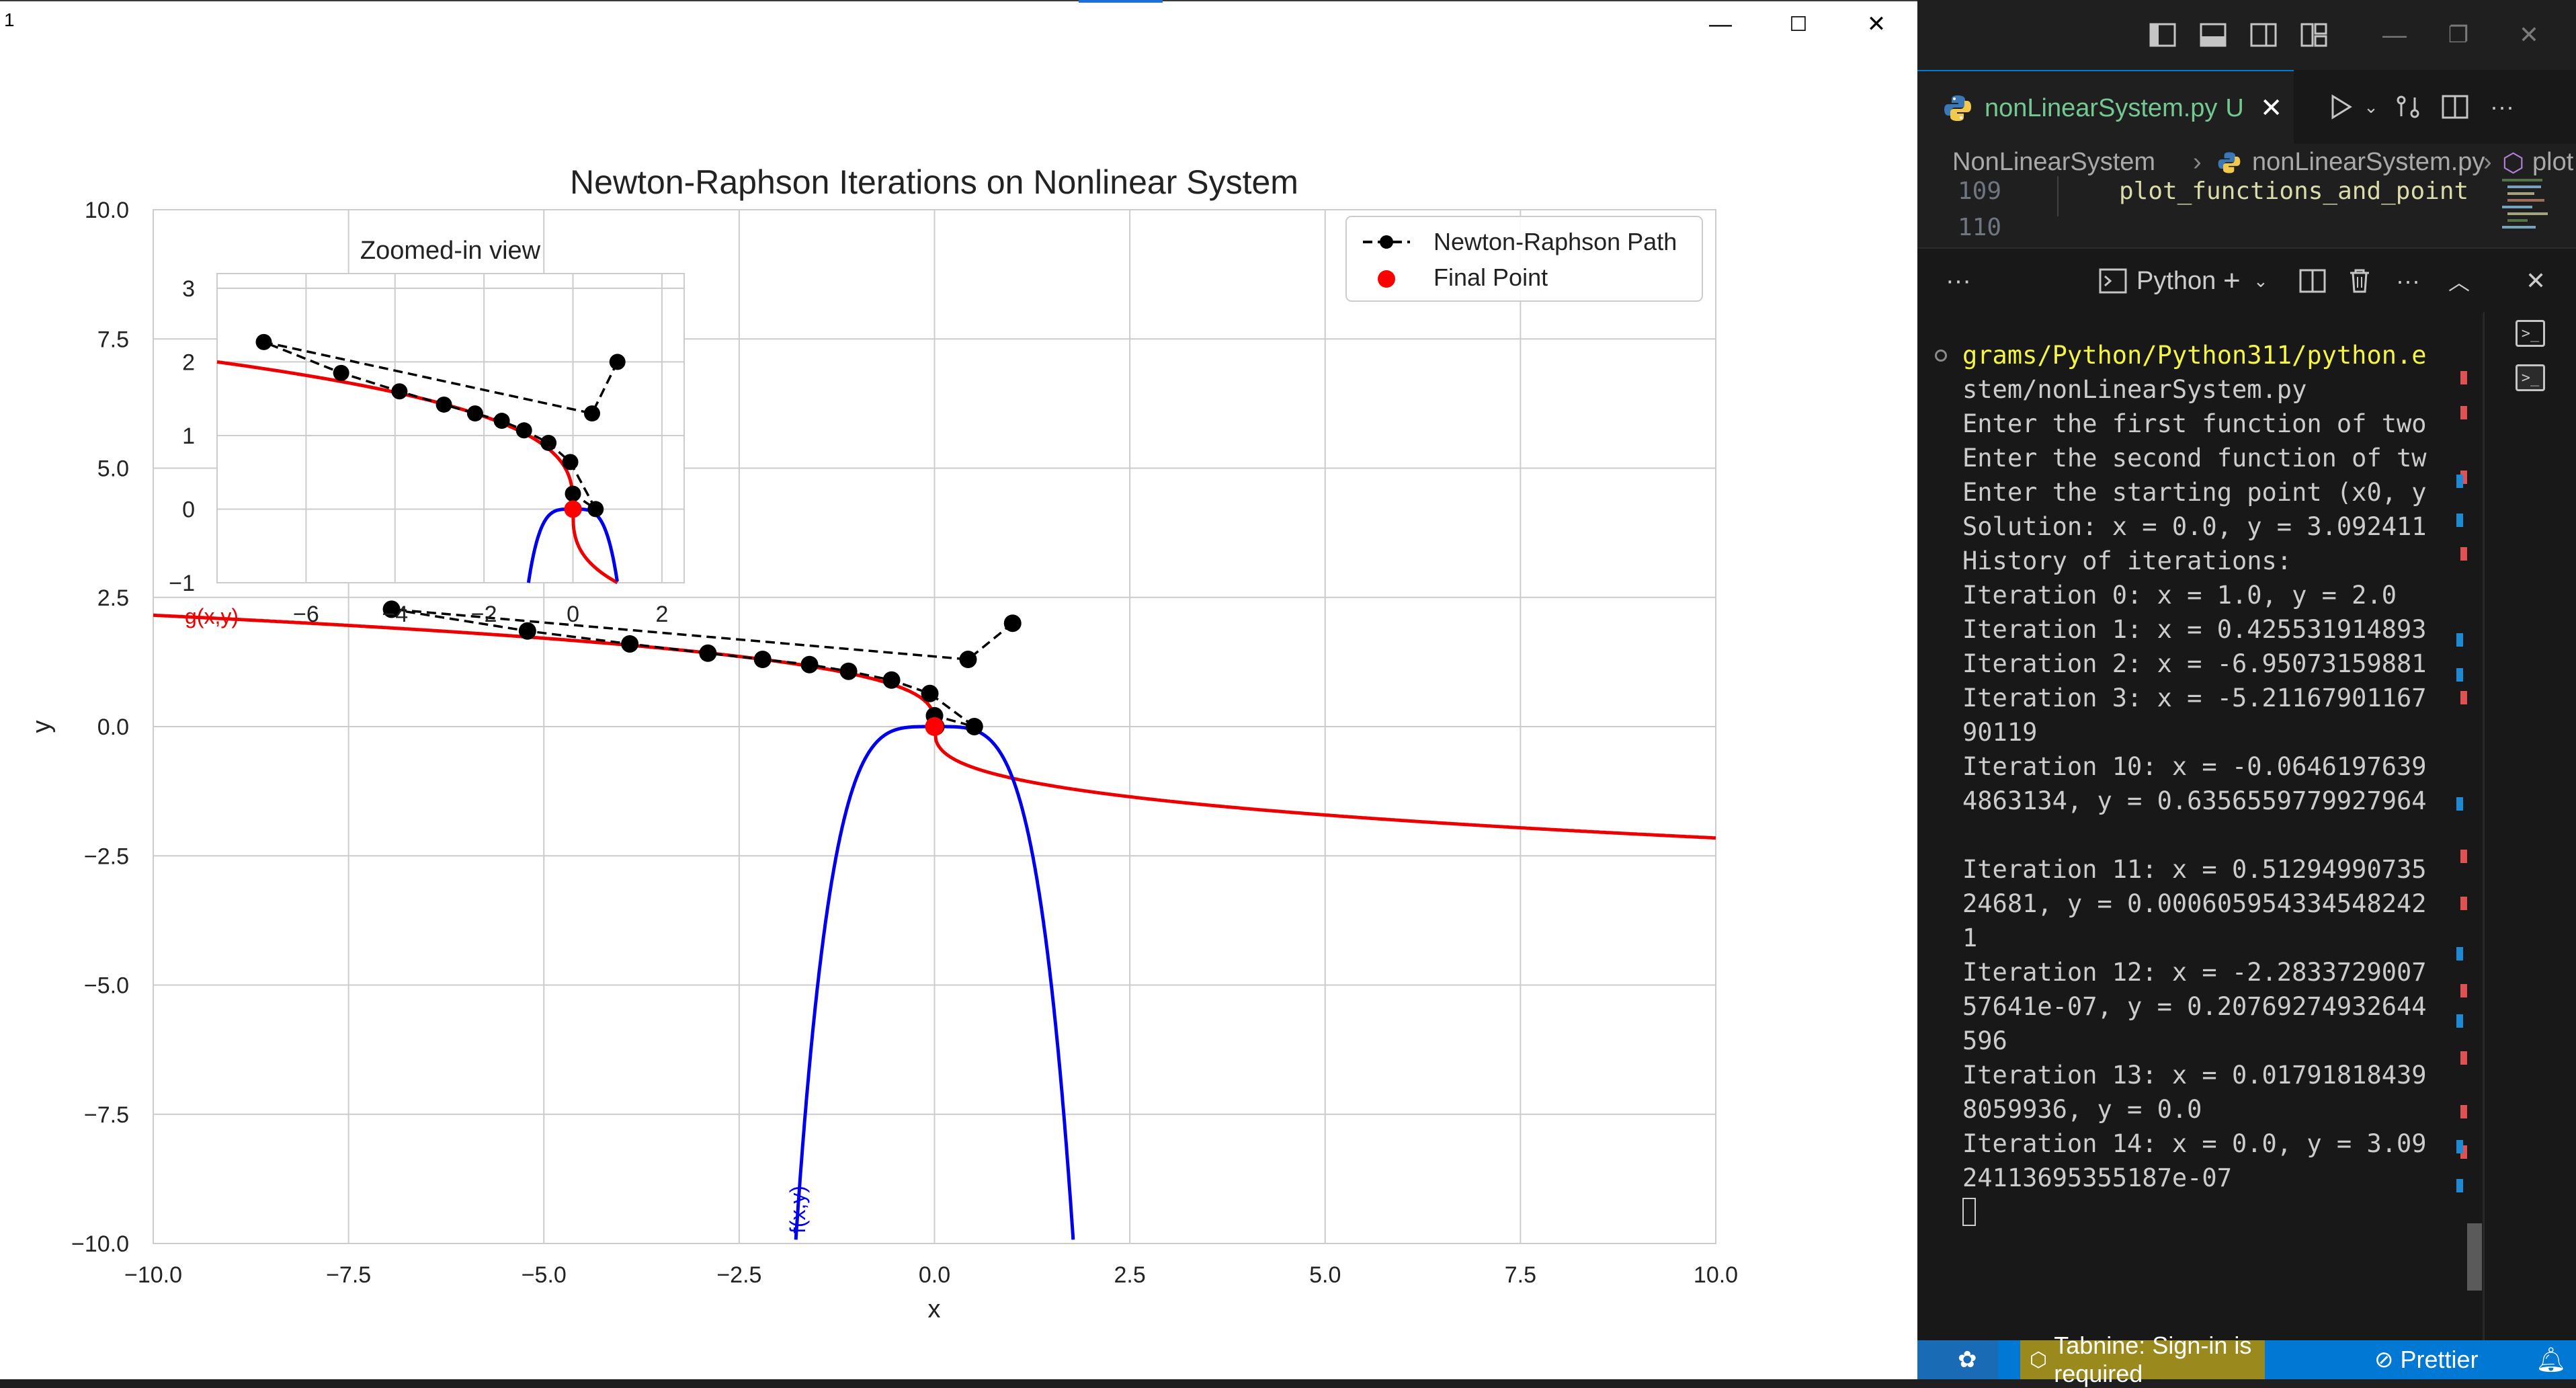 This screenshot has height=1388, width=2576. I want to click on terminal-cursor, so click(1969, 1212).